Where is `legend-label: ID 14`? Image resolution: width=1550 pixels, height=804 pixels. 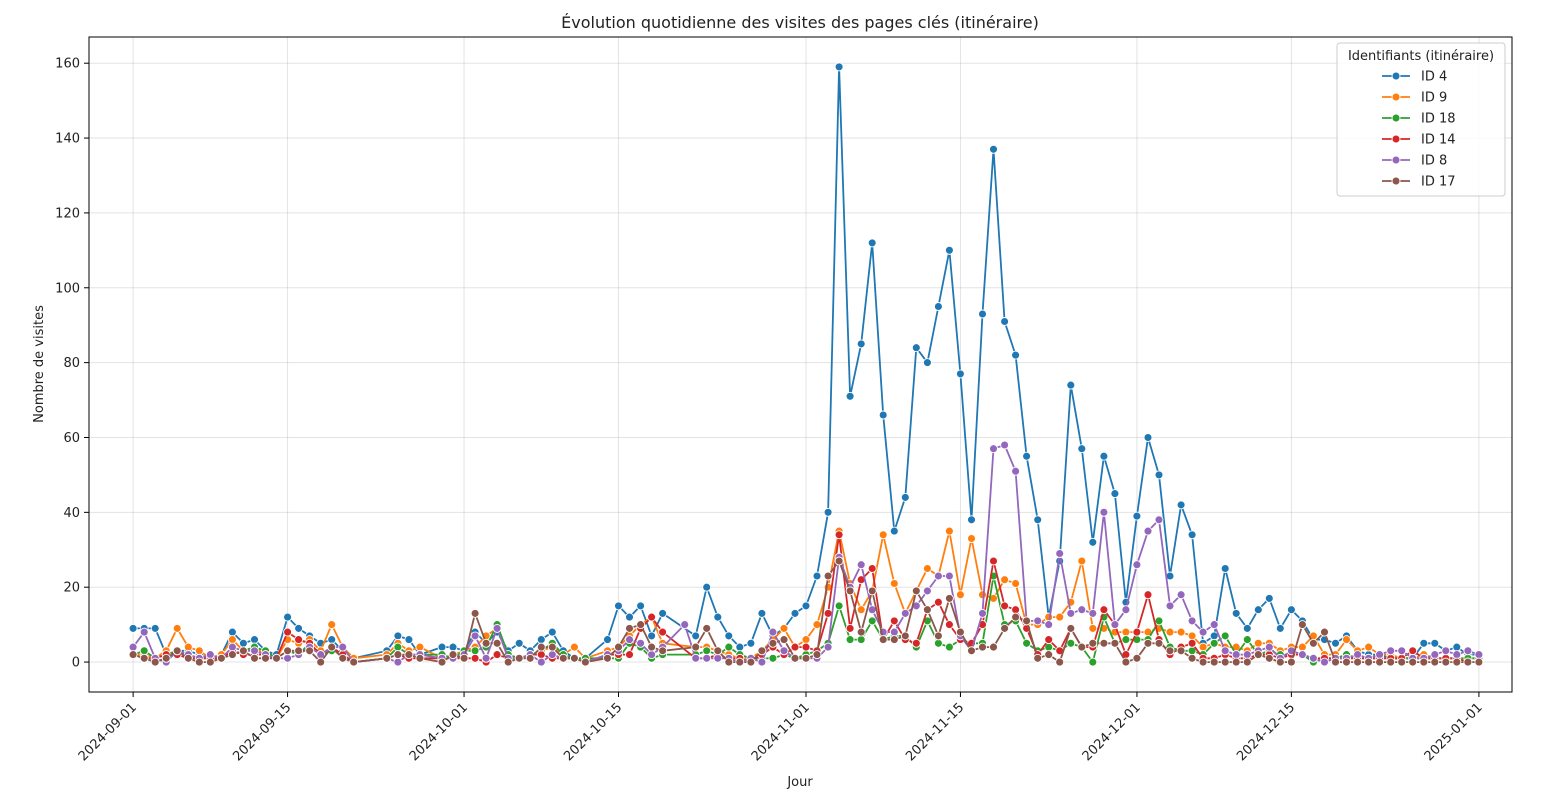 legend-label: ID 14 is located at coordinates (1438, 140).